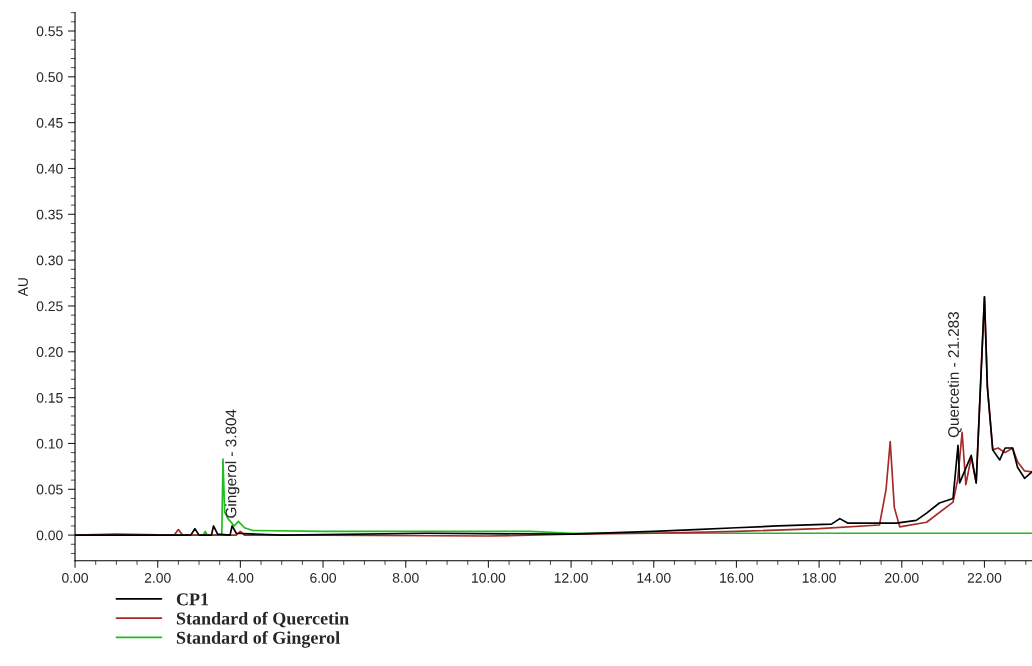  What do you see at coordinates (49, 77) in the screenshot?
I see `y-tick-label: 0.50` at bounding box center [49, 77].